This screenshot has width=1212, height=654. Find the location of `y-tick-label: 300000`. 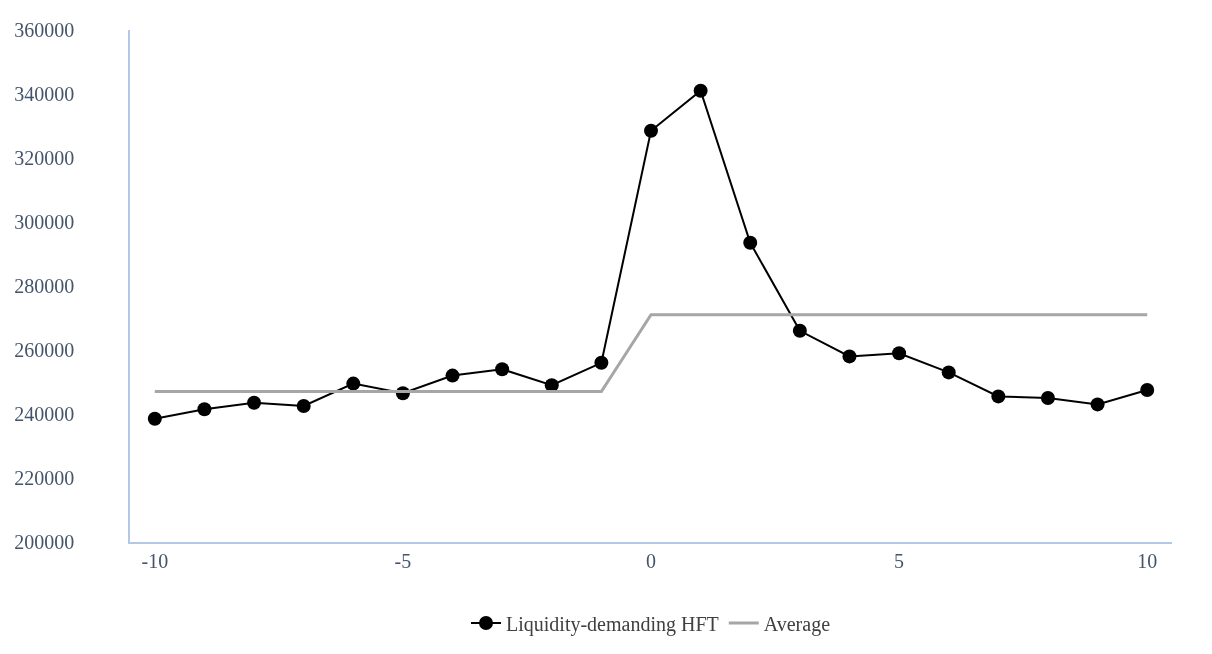

y-tick-label: 300000 is located at coordinates (44, 222).